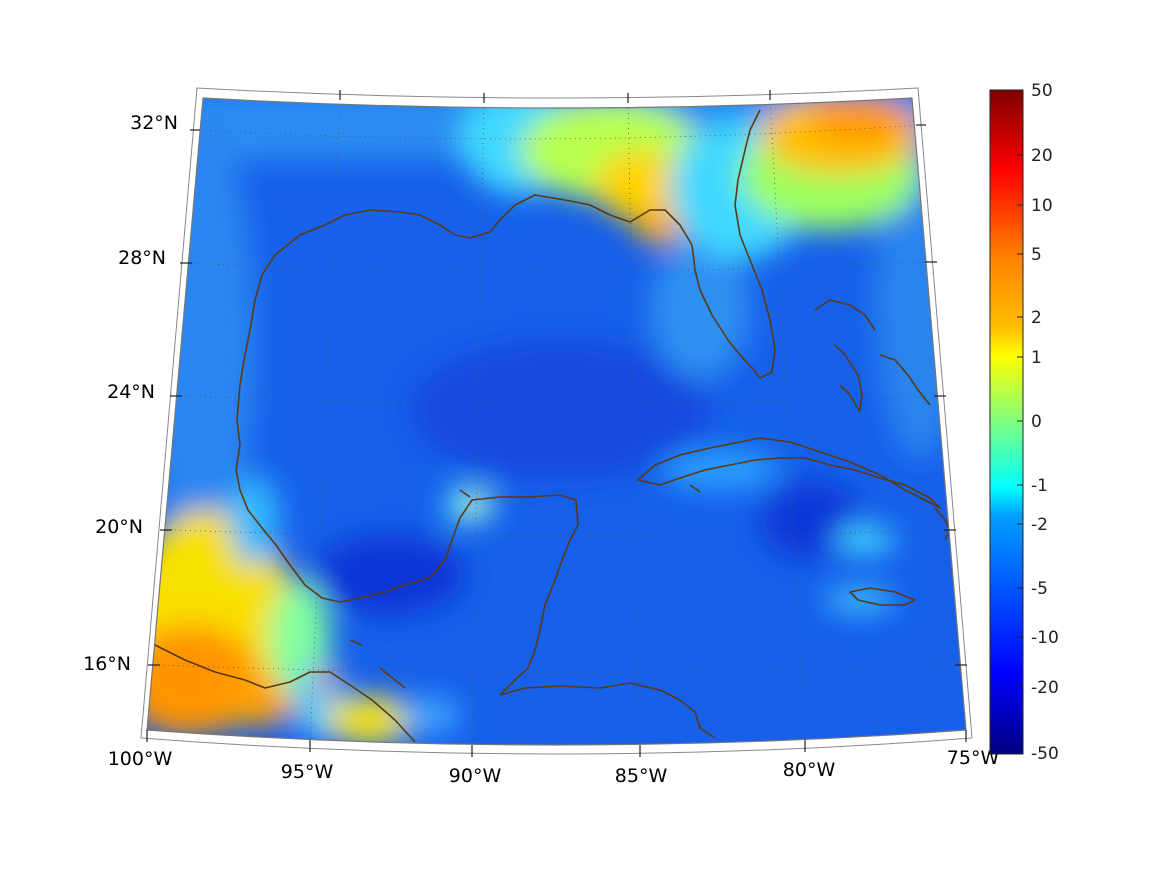 The height and width of the screenshot is (875, 1167). What do you see at coordinates (1039, 486) in the screenshot?
I see `colorbar-label: -1` at bounding box center [1039, 486].